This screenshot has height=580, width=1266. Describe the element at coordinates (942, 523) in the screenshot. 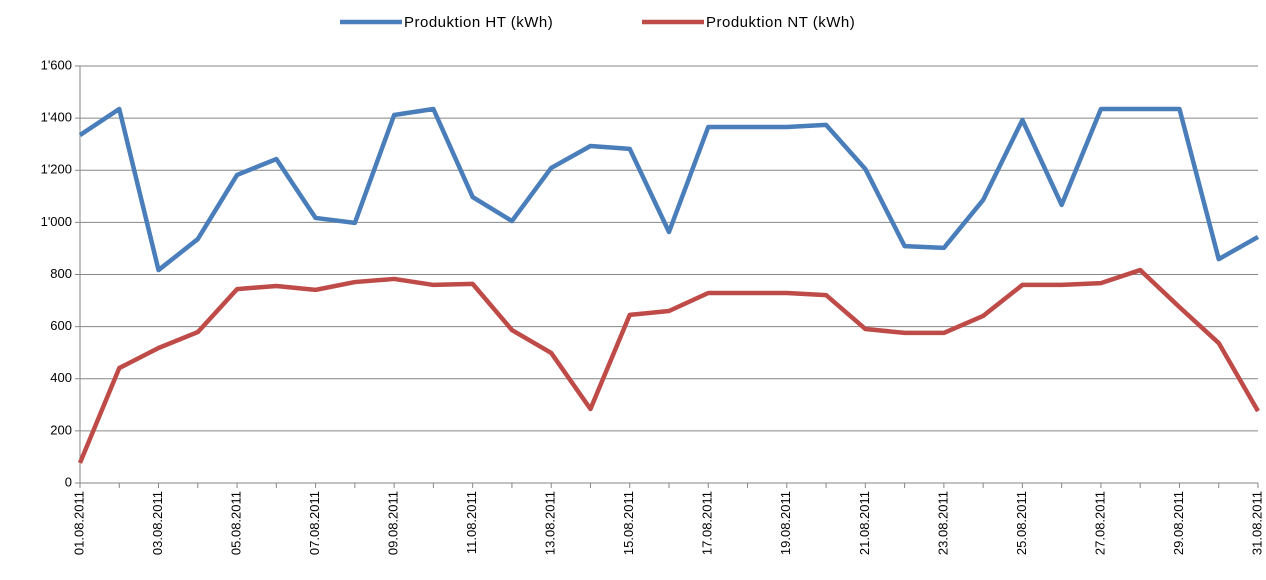

I see `x-tick-label: 23.08.2011` at that location.